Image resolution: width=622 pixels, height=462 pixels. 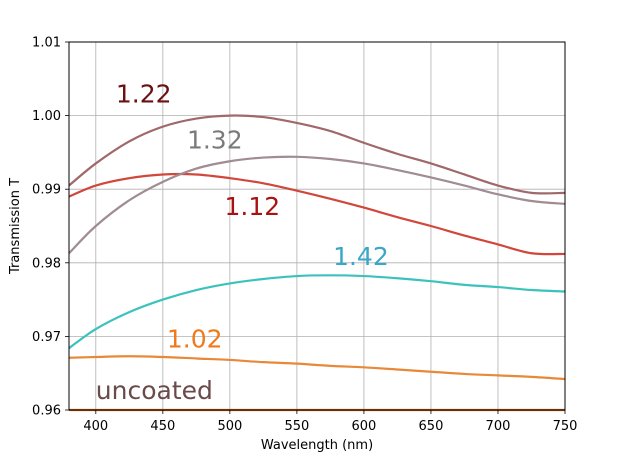 I want to click on y-tick-label: 1.00, so click(x=46, y=116).